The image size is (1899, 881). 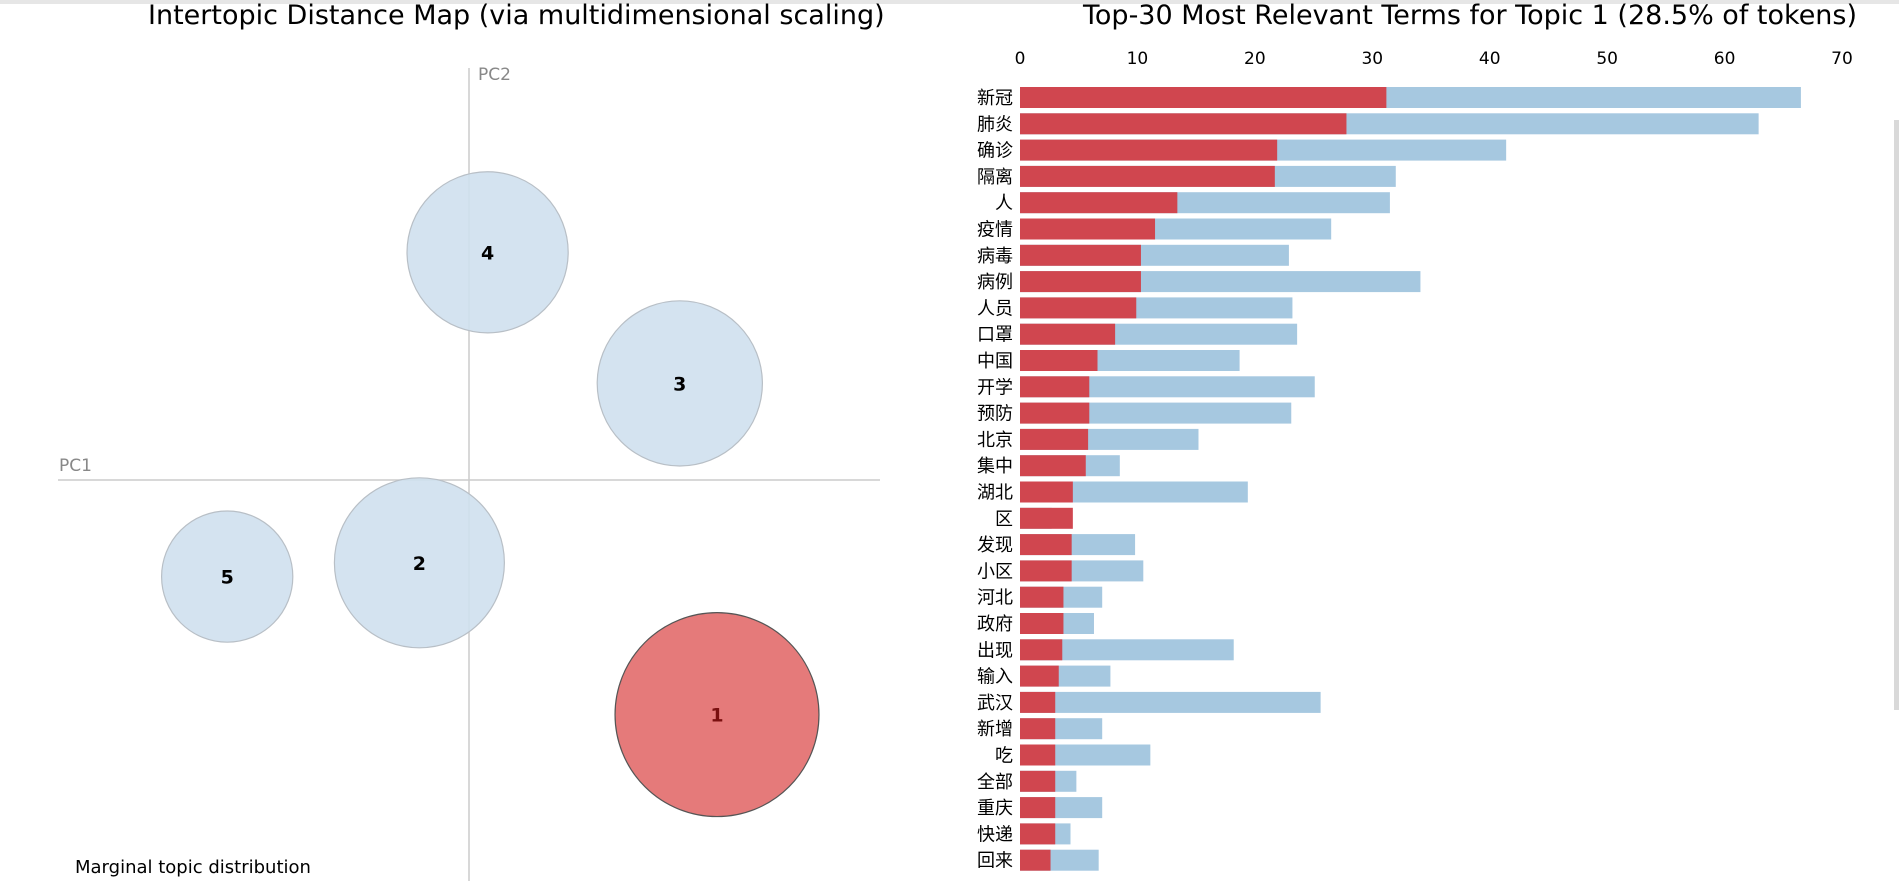 I want to click on term-label: 出现, so click(x=995, y=650).